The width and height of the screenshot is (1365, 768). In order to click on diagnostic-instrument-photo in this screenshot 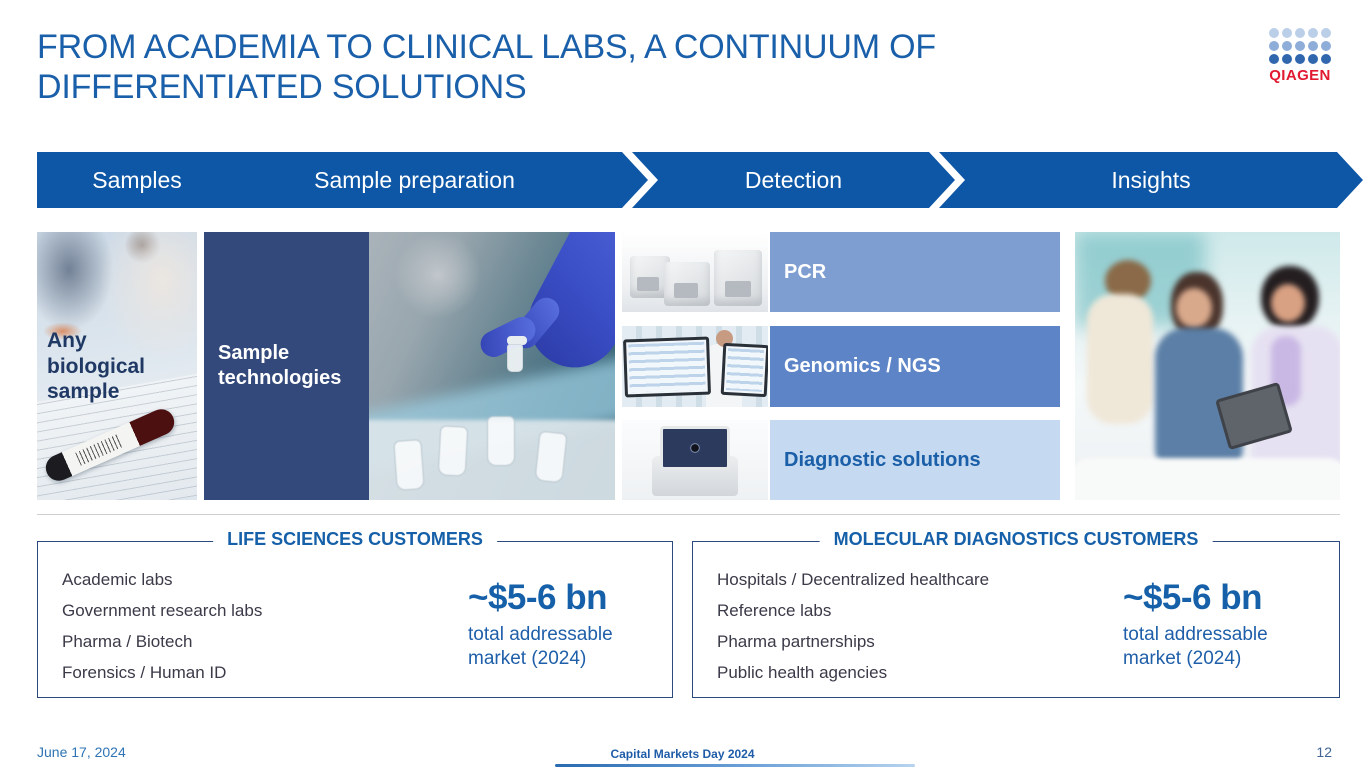, I will do `click(695, 460)`.